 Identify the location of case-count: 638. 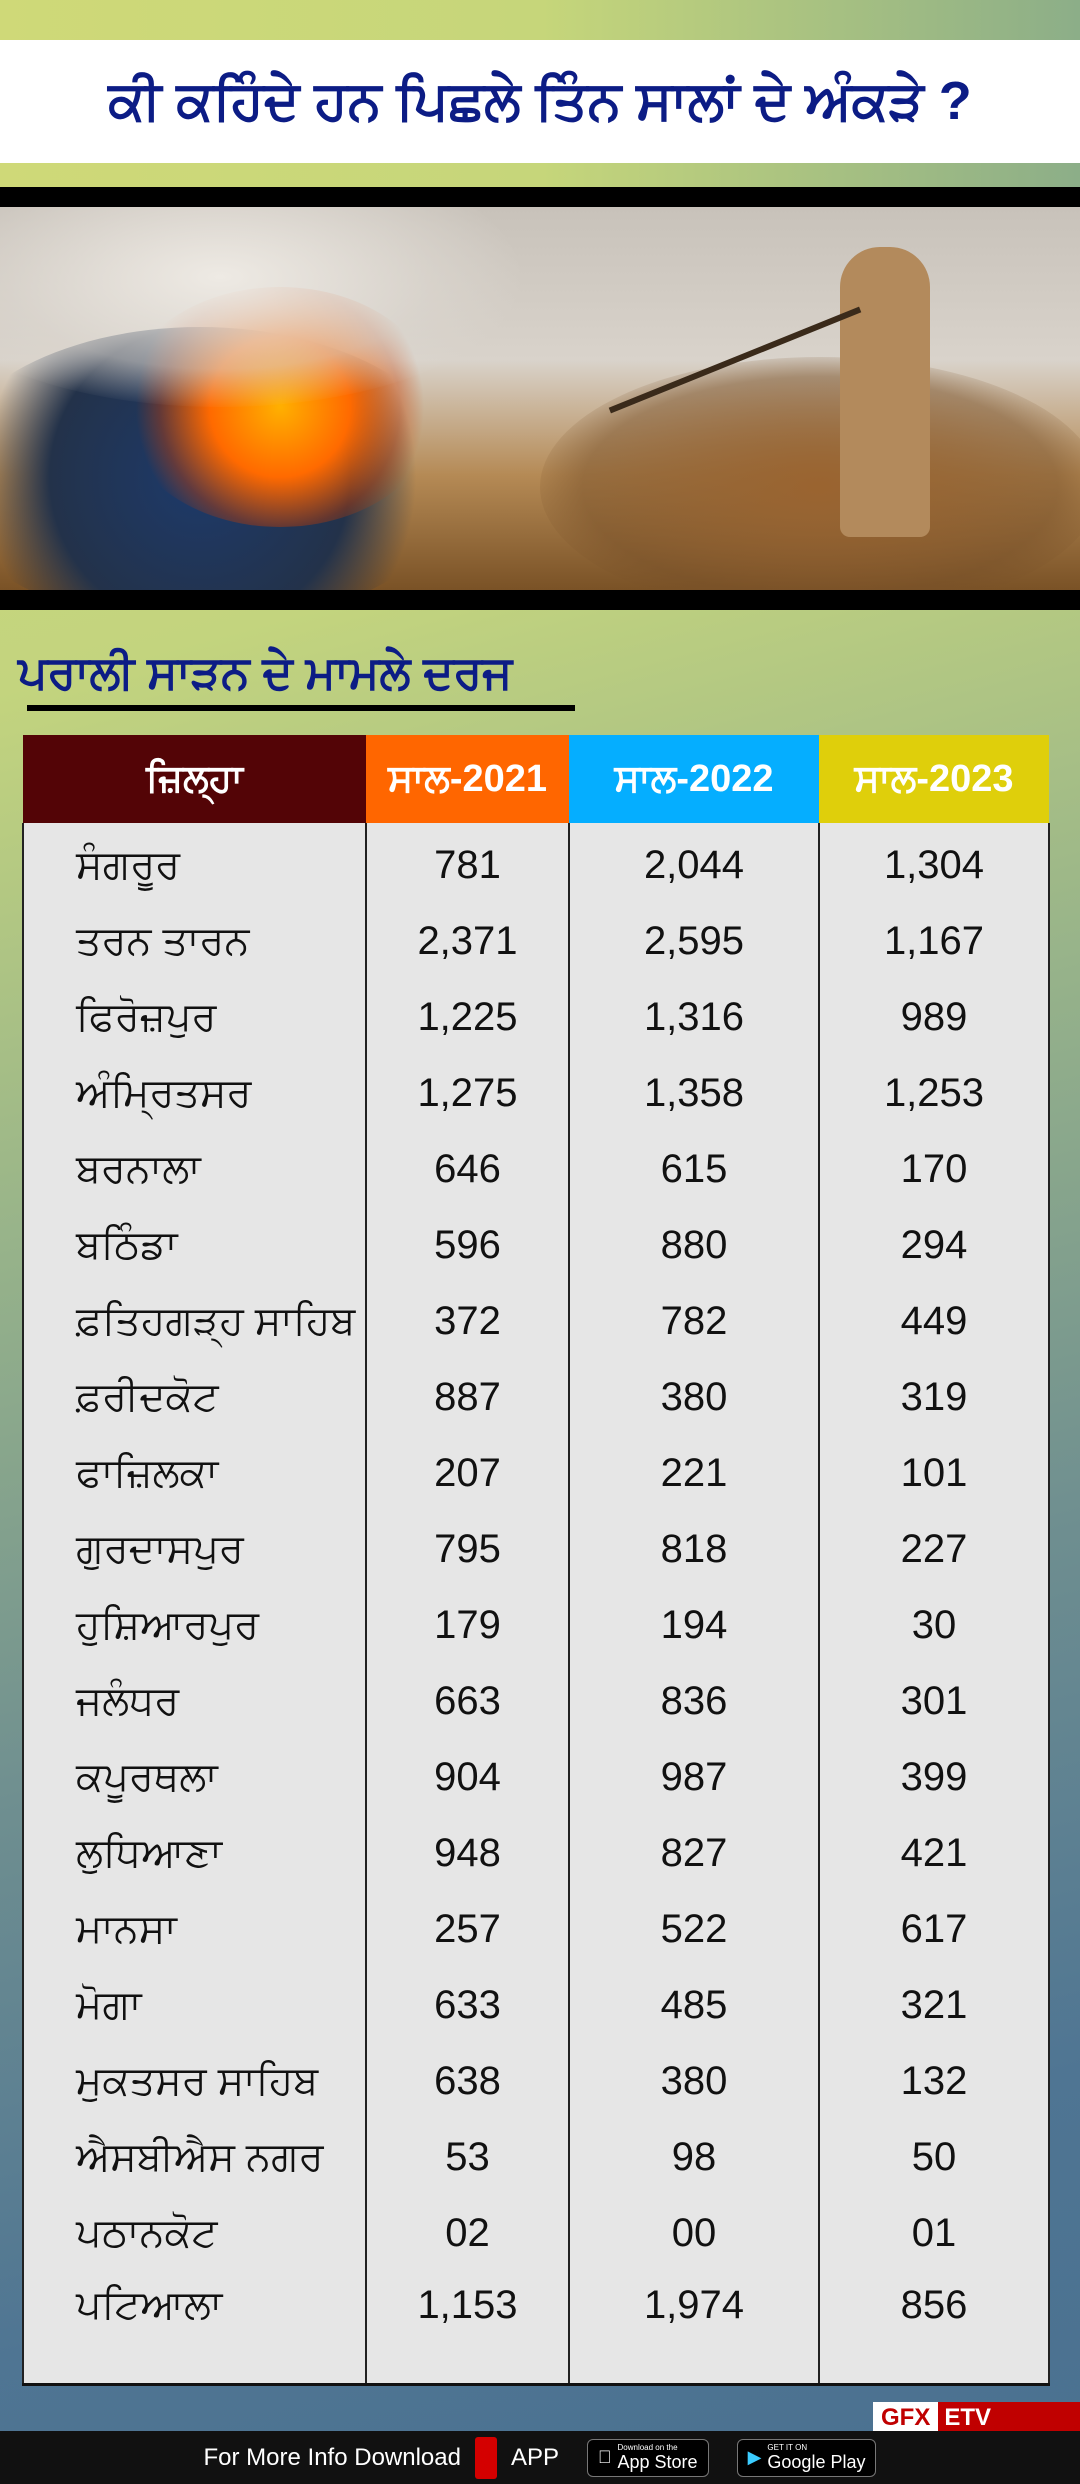
(467, 2081).